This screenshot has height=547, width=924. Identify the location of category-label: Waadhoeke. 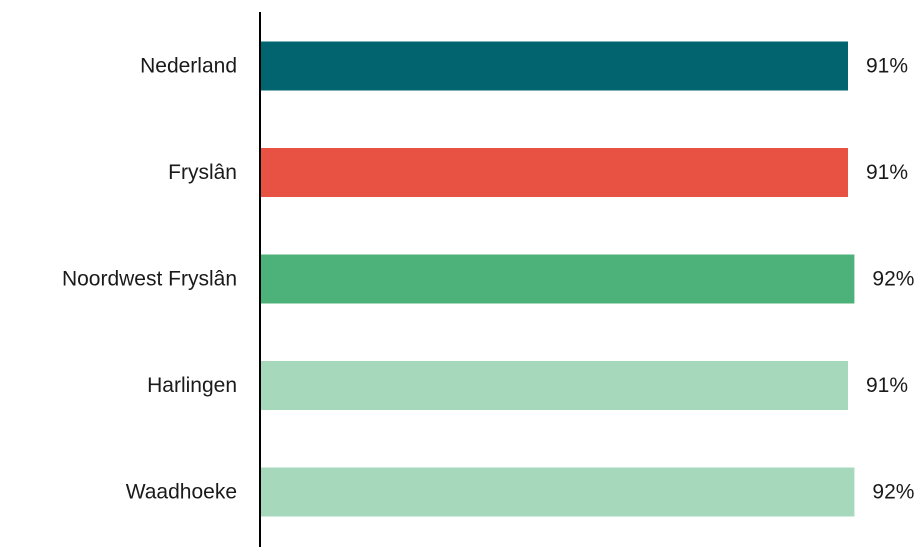
(181, 492).